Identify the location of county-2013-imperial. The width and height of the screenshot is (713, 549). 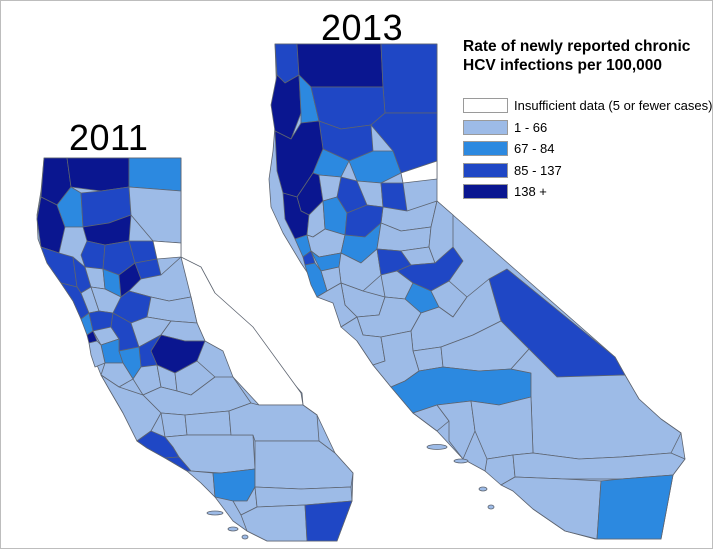
(635, 507).